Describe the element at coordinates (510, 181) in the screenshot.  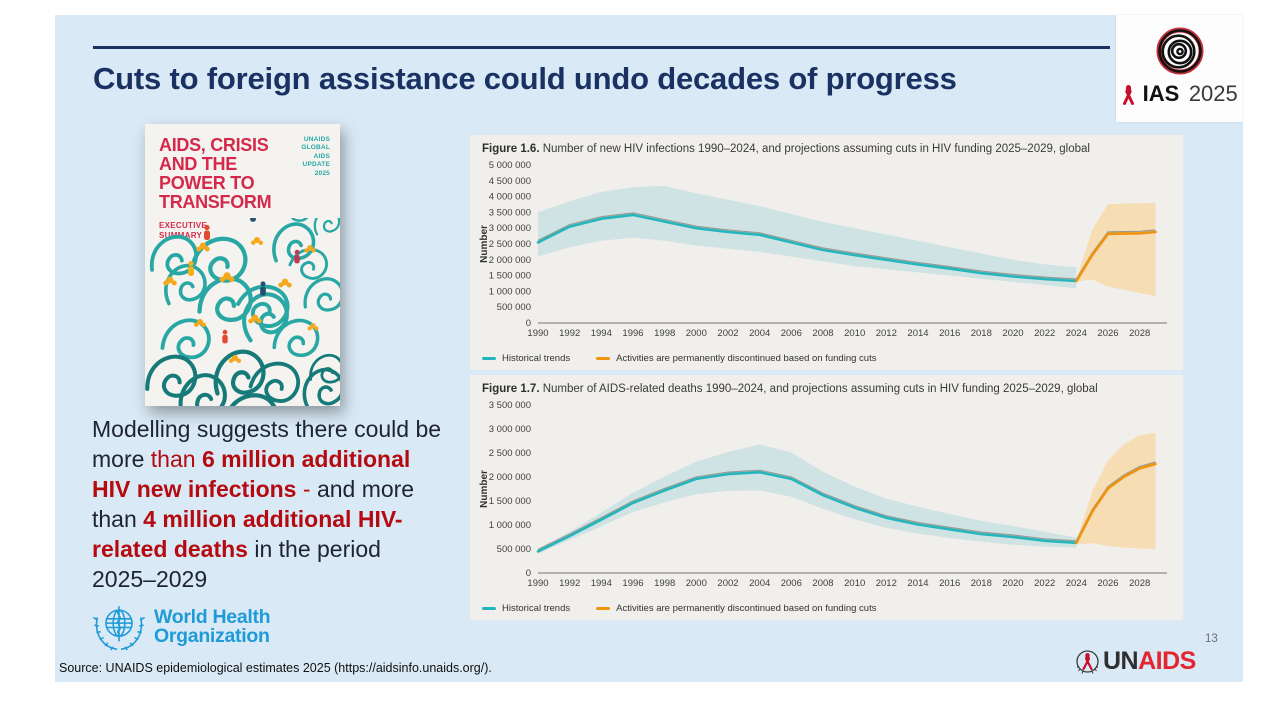
I see `svg-text: 4 500 000` at that location.